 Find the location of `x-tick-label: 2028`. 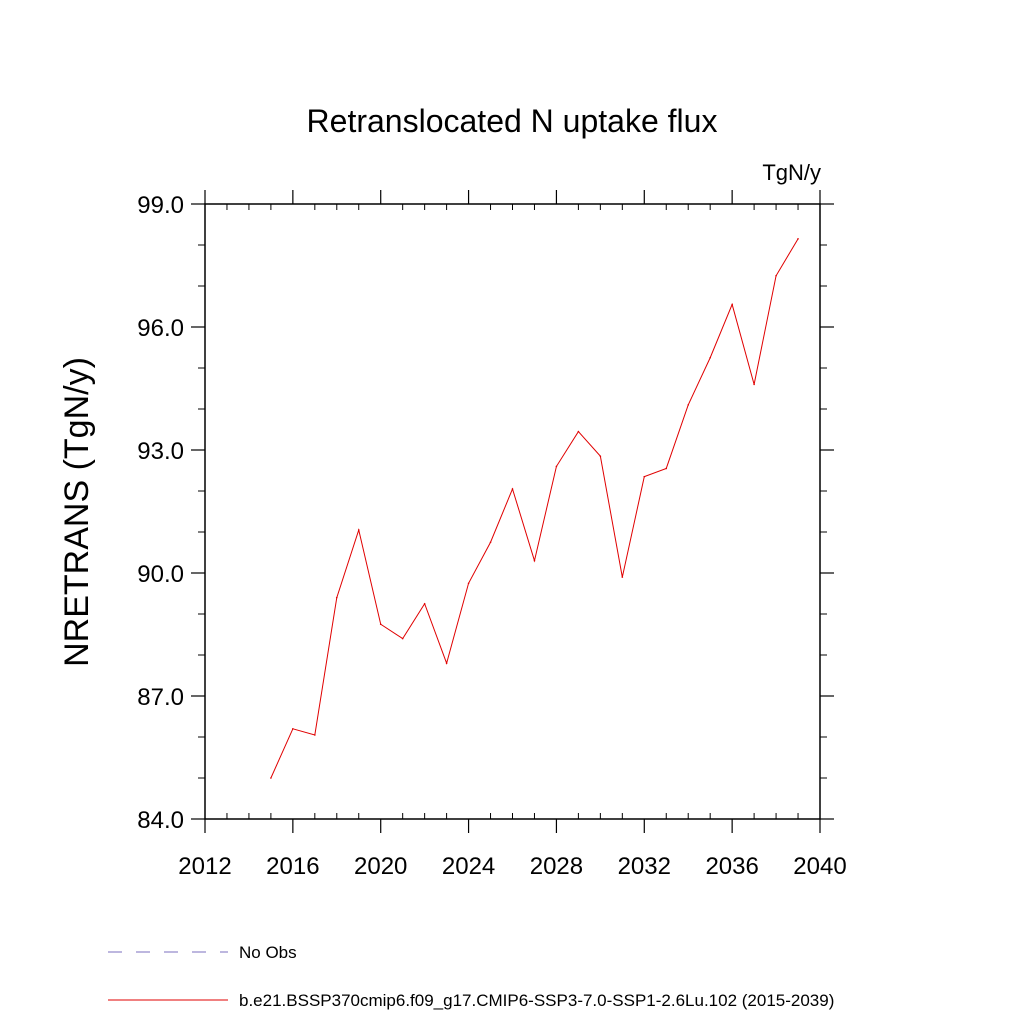

x-tick-label: 2028 is located at coordinates (556, 866).